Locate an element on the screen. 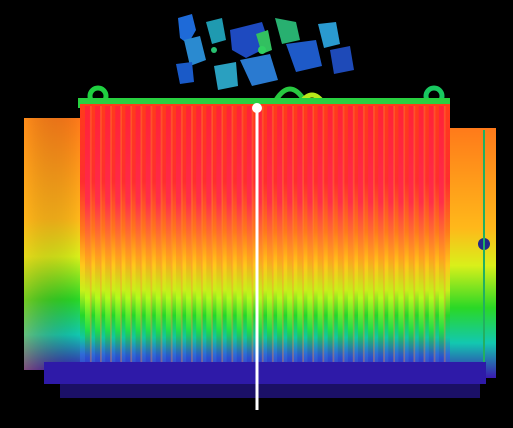 Image resolution: width=513 pixels, height=428 pixels. tank-base is located at coordinates (265, 373).